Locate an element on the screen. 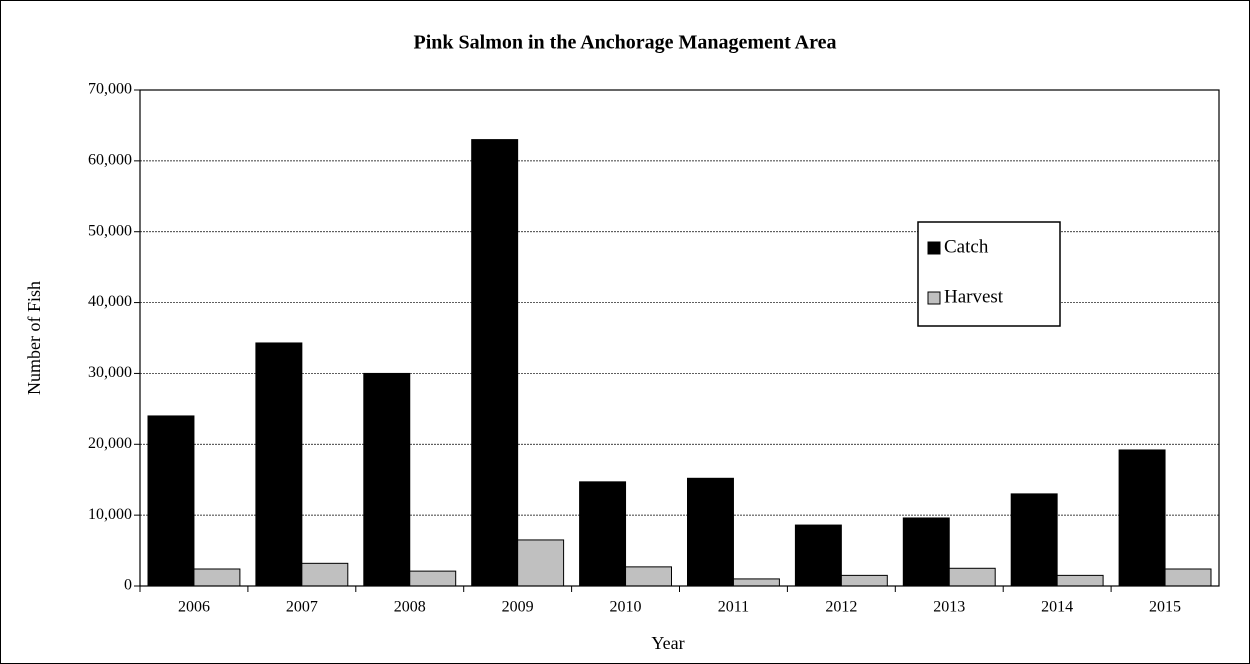  x-tick-label: 2009 is located at coordinates (518, 607).